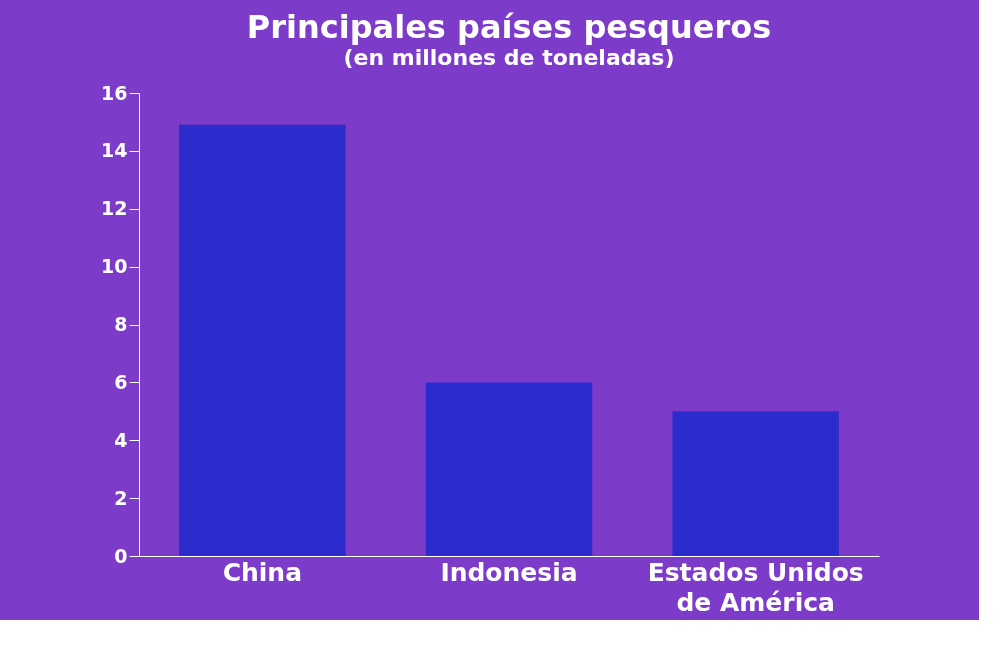 The image size is (1001, 646). Describe the element at coordinates (755, 587) in the screenshot. I see `x-tick-label: Estados Unidos de América` at that location.